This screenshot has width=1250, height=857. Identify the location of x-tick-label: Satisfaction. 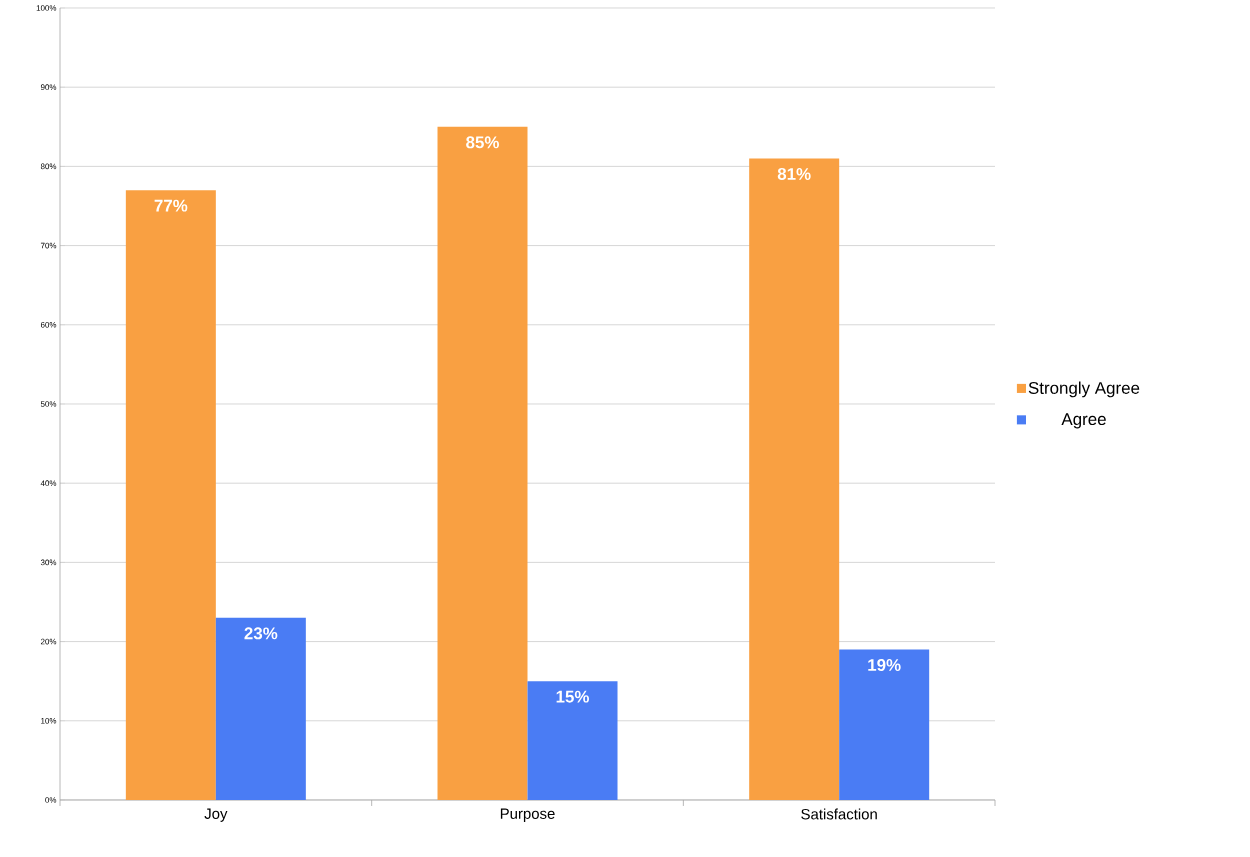
(839, 814).